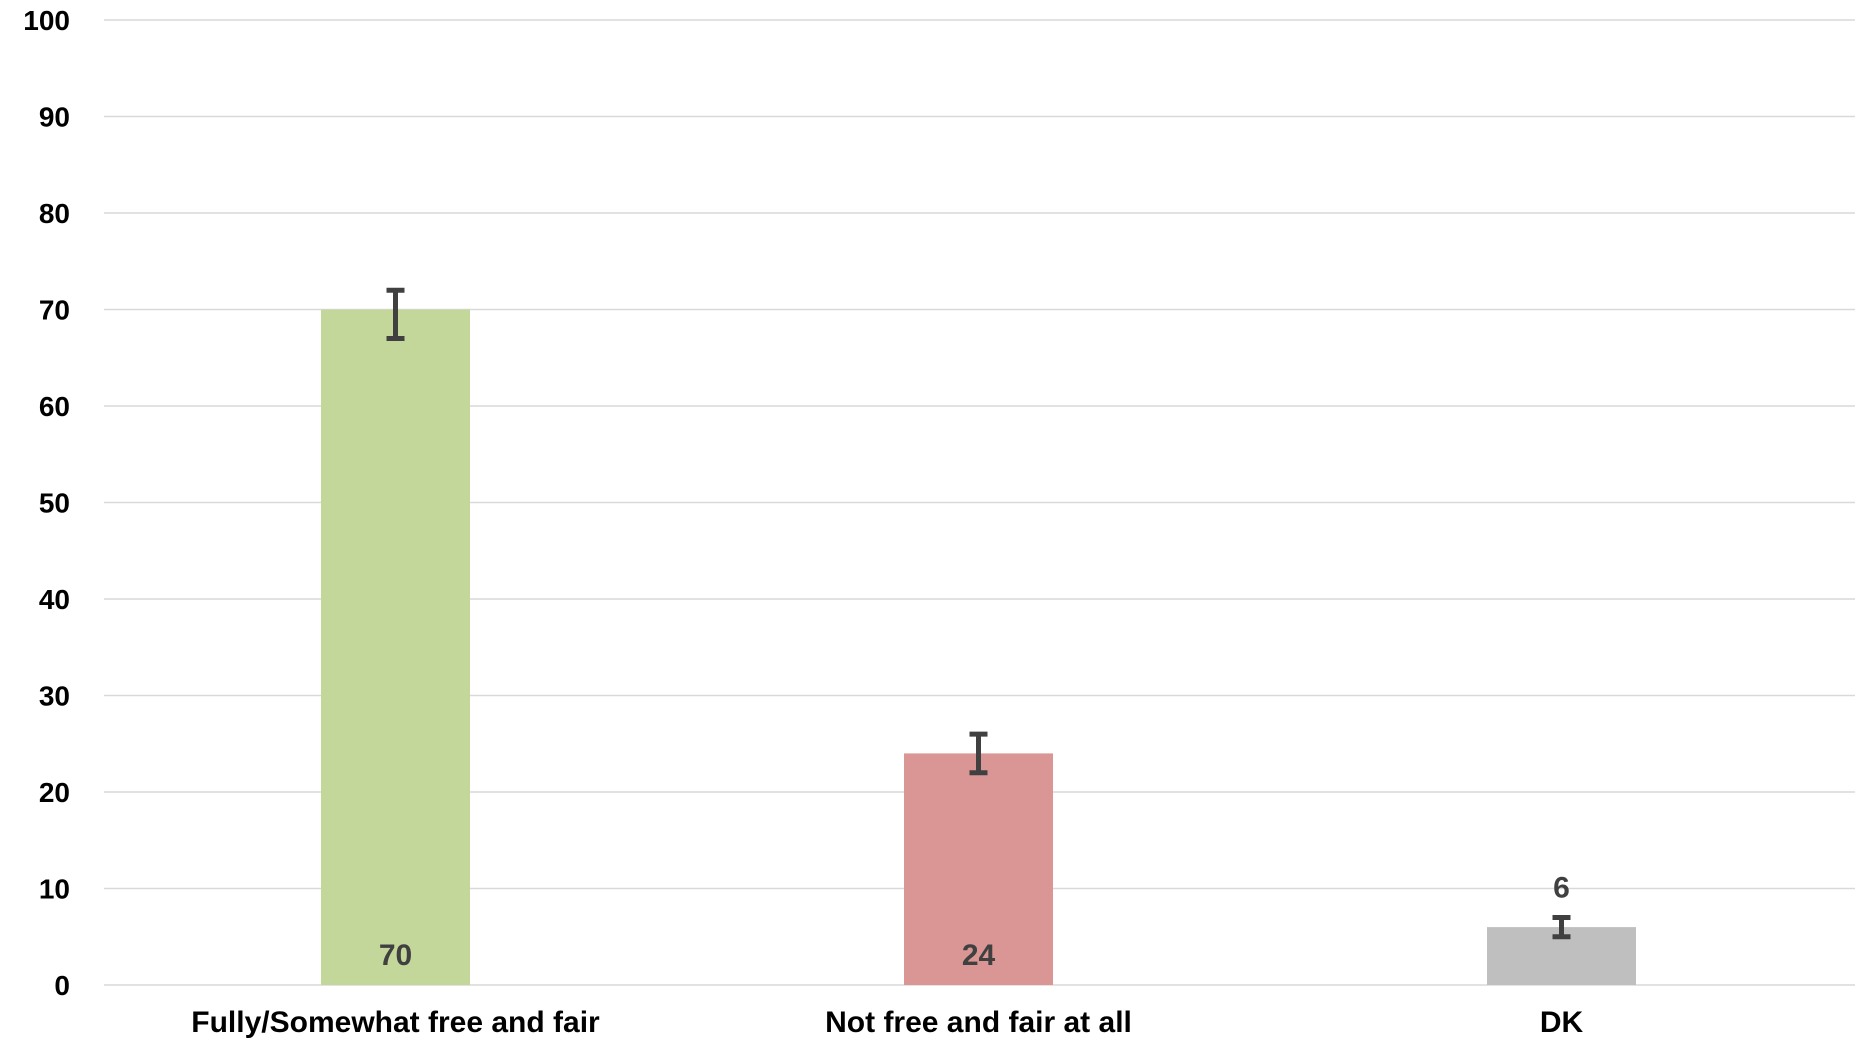 The image size is (1855, 1053). What do you see at coordinates (978, 1022) in the screenshot?
I see `x-category-label-1: Not free and fair at all` at bounding box center [978, 1022].